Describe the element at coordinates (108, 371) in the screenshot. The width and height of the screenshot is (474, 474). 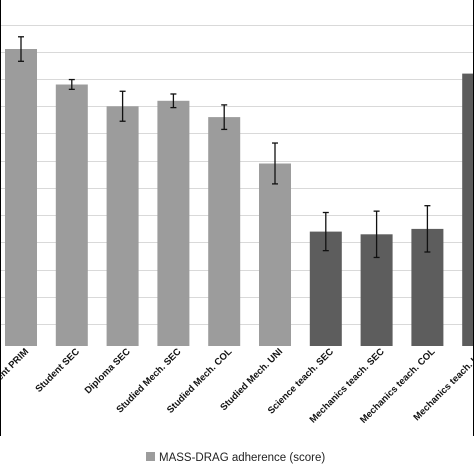
I see `category-label: Diploma SEC` at that location.